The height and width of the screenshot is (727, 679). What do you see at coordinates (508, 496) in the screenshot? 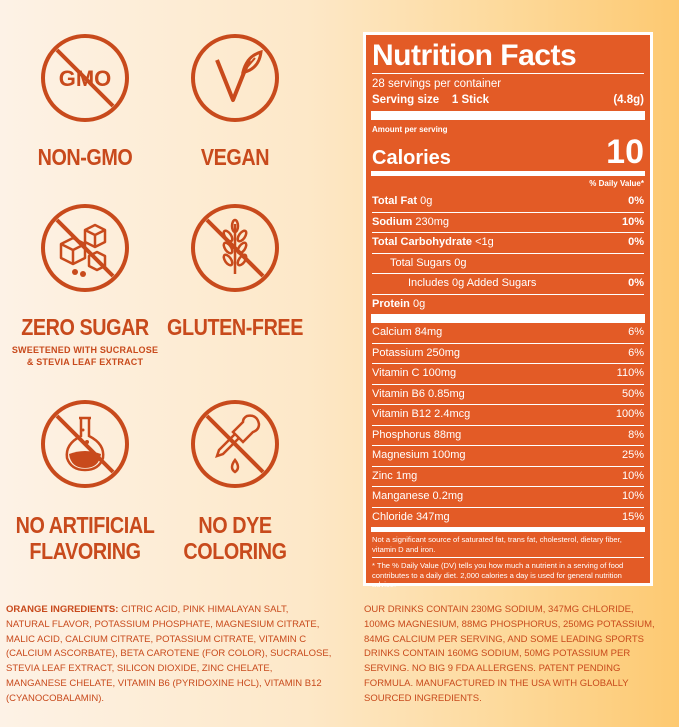
I see `vitamin-mineral-row: Manganese 0.2mg 10%` at bounding box center [508, 496].